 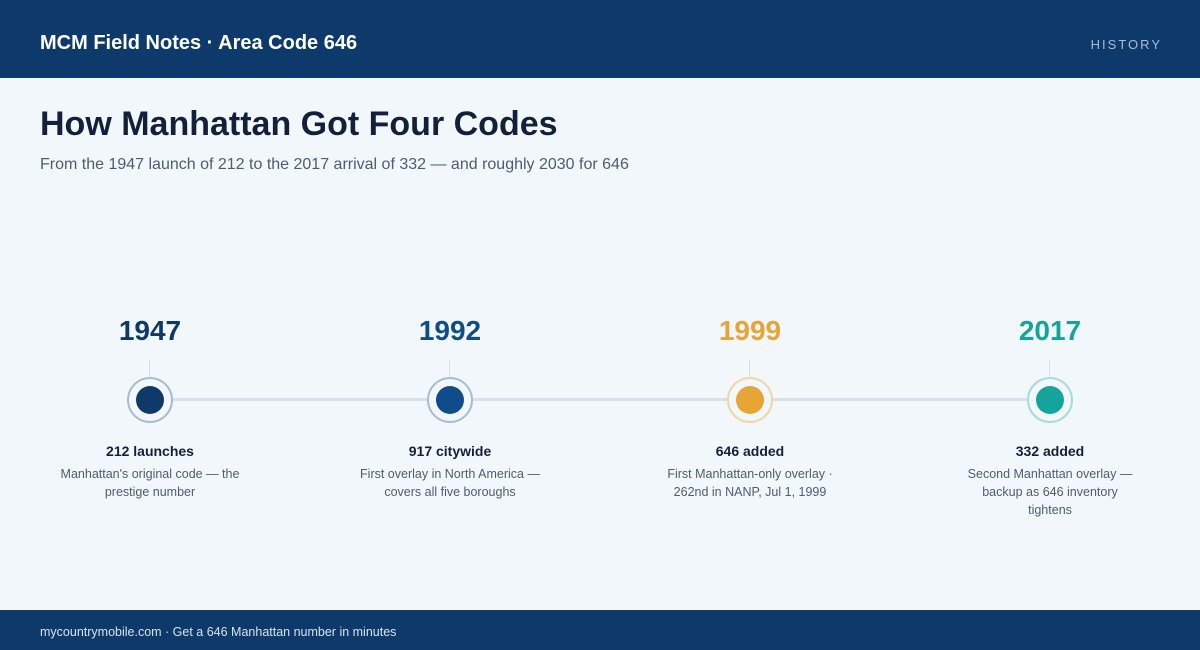 What do you see at coordinates (750, 451) in the screenshot?
I see `milestone-title: 646 added` at bounding box center [750, 451].